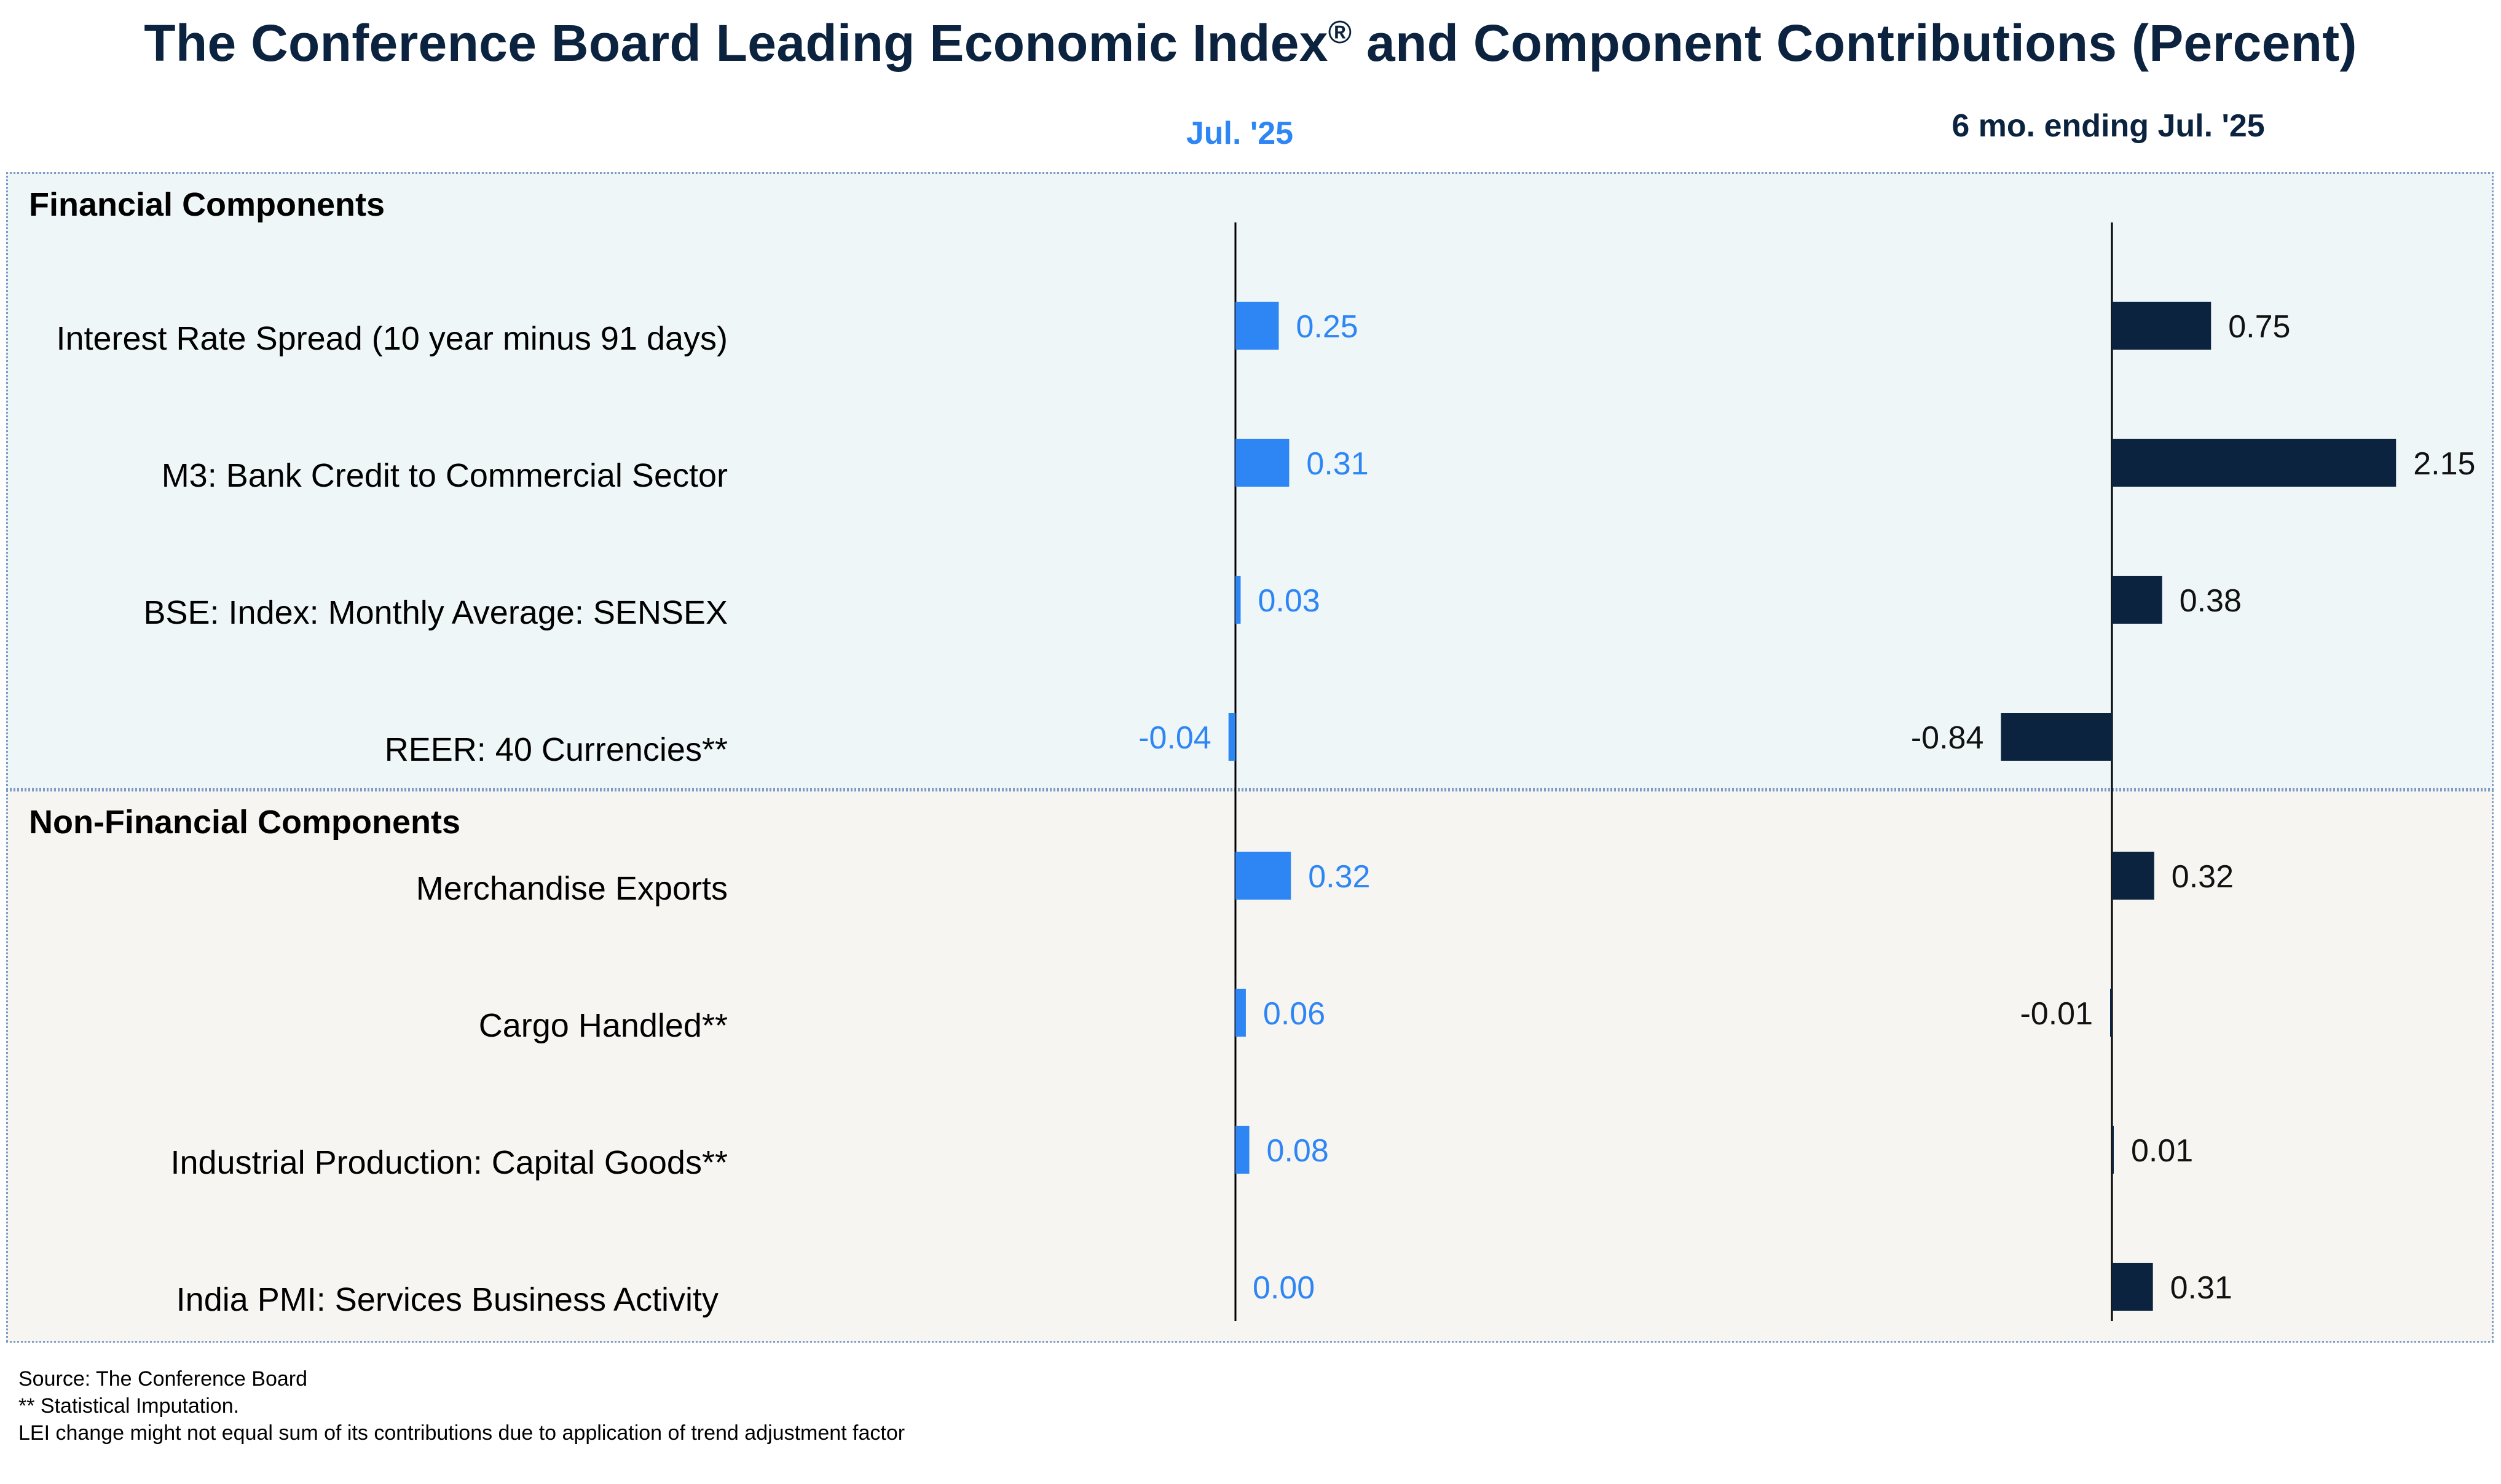  Describe the element at coordinates (444, 475) in the screenshot. I see `category-label: M3: Bank Credit to Commercial Sector` at that location.